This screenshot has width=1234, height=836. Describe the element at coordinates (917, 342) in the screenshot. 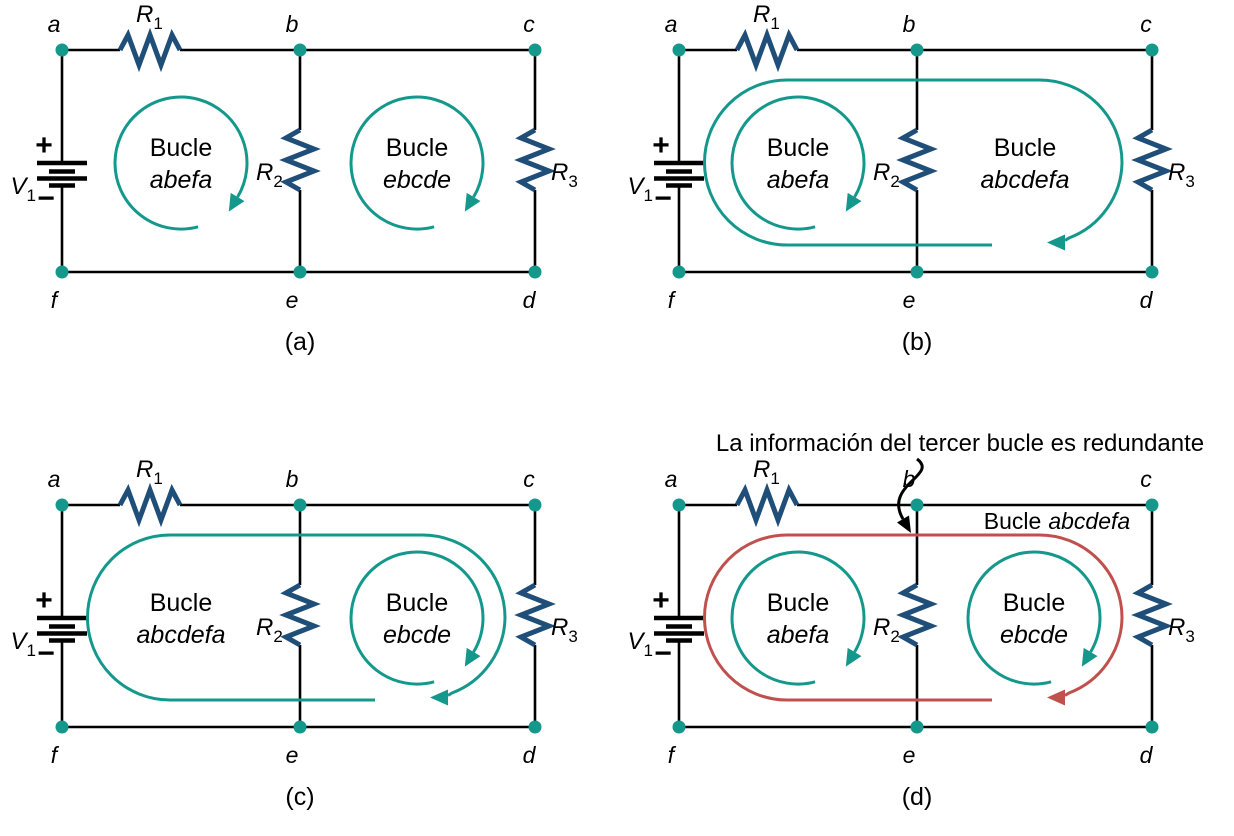

I see `panel-b-caption: (b)` at that location.